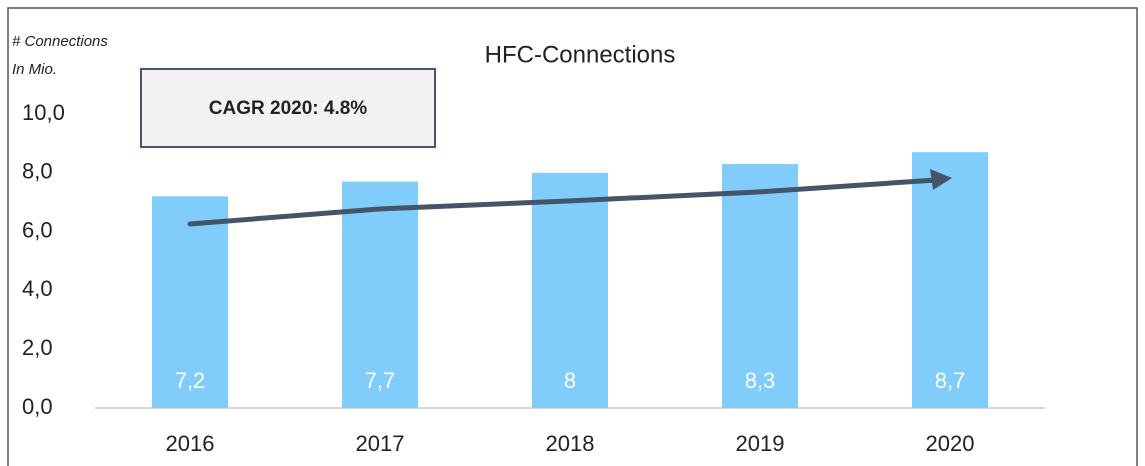 Image resolution: width=1145 pixels, height=466 pixels. What do you see at coordinates (950, 443) in the screenshot?
I see `x-tick-label: 2020` at bounding box center [950, 443].